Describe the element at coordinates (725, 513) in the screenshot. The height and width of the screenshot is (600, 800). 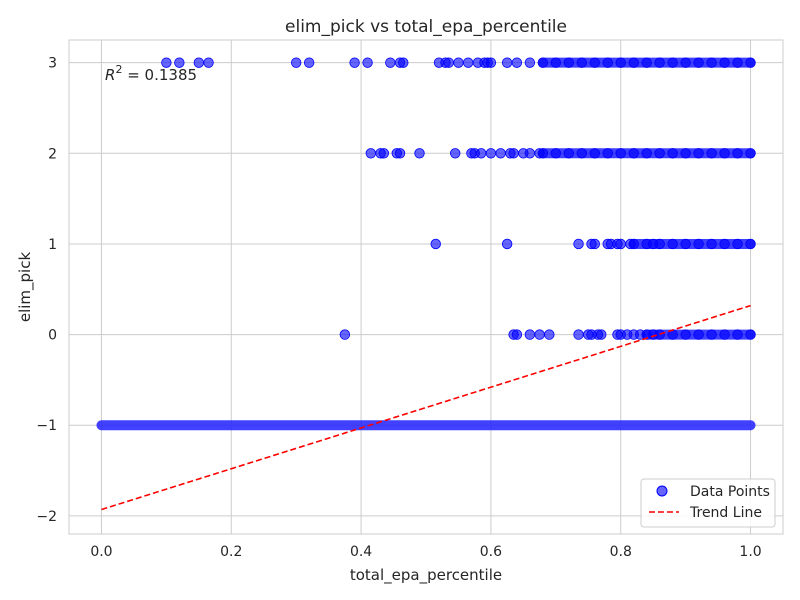
I see `legend-label-trend-line: Trend Line` at that location.